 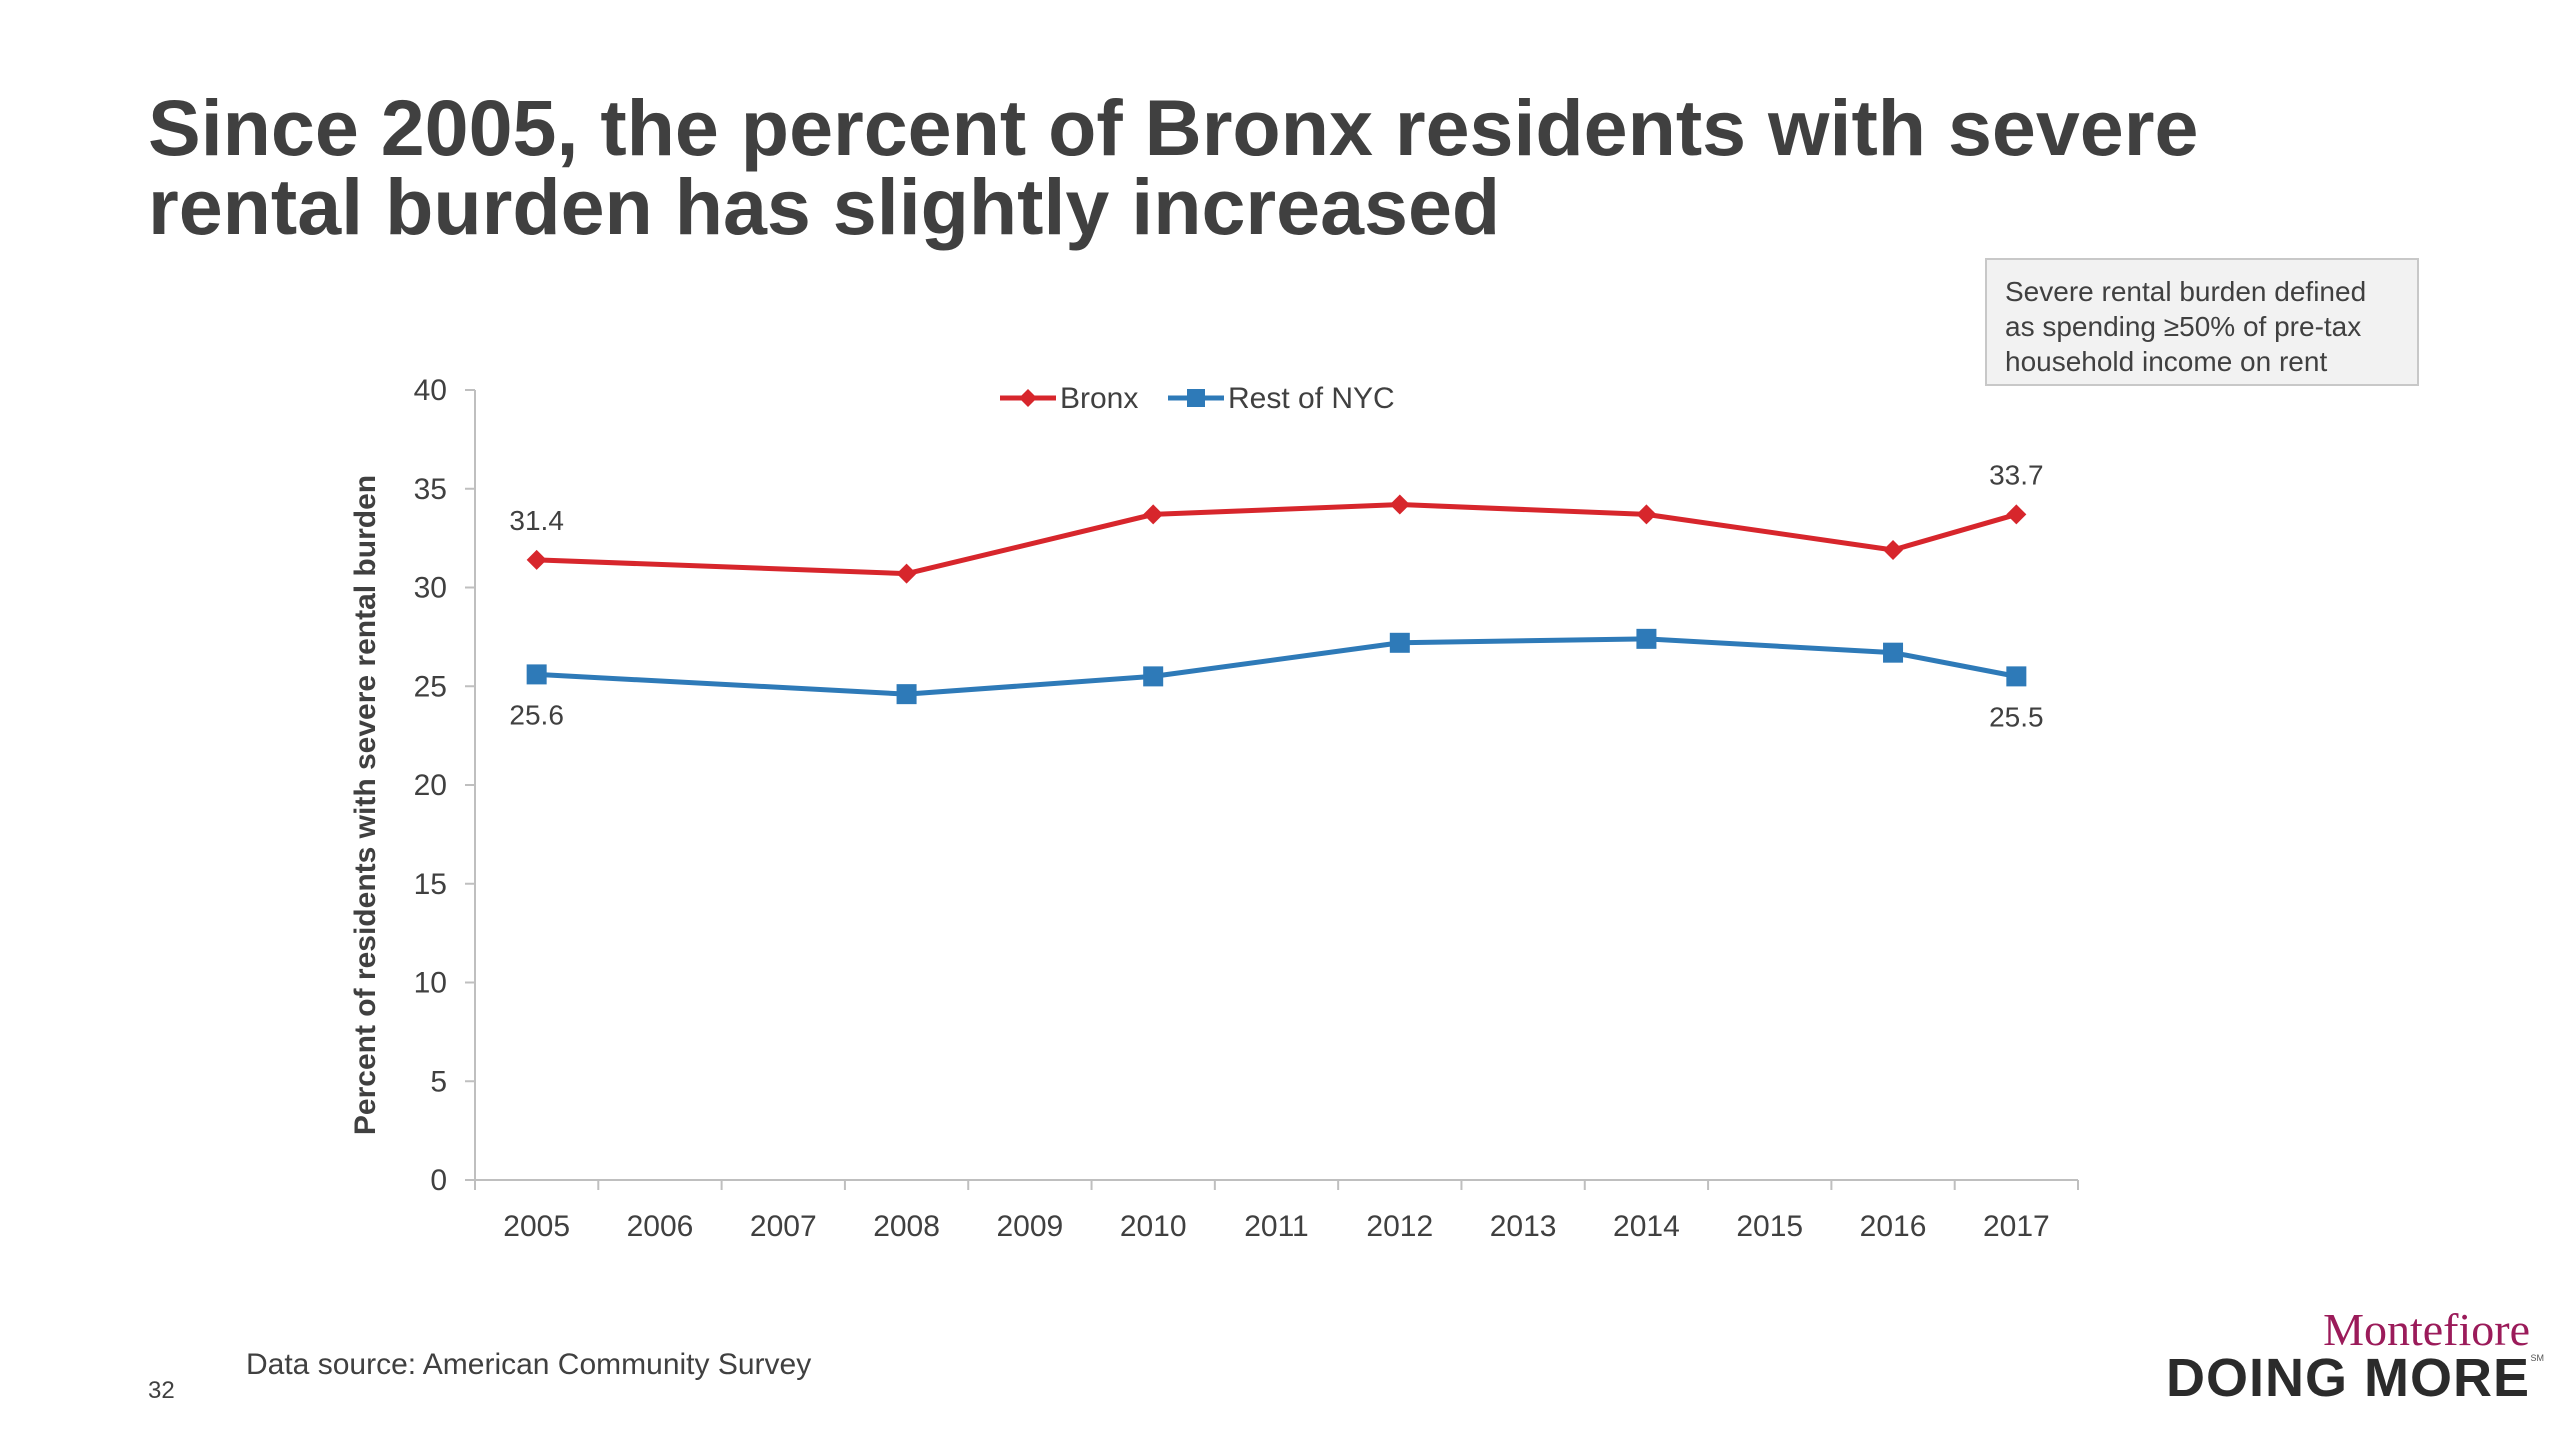 What do you see at coordinates (1030, 1226) in the screenshot?
I see `x-tick-label: 2009` at bounding box center [1030, 1226].